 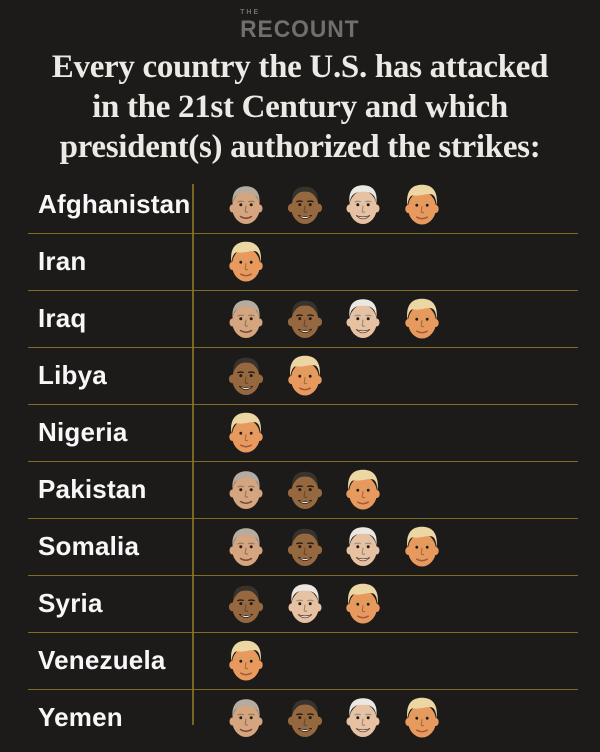 I want to click on table-row: Yemen, so click(x=300, y=717).